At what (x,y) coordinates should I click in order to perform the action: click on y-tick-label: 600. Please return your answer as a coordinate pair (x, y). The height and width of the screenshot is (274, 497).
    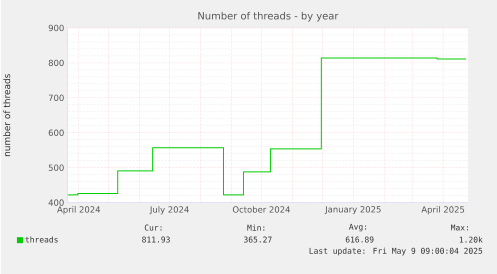
    Looking at the image, I should click on (56, 132).